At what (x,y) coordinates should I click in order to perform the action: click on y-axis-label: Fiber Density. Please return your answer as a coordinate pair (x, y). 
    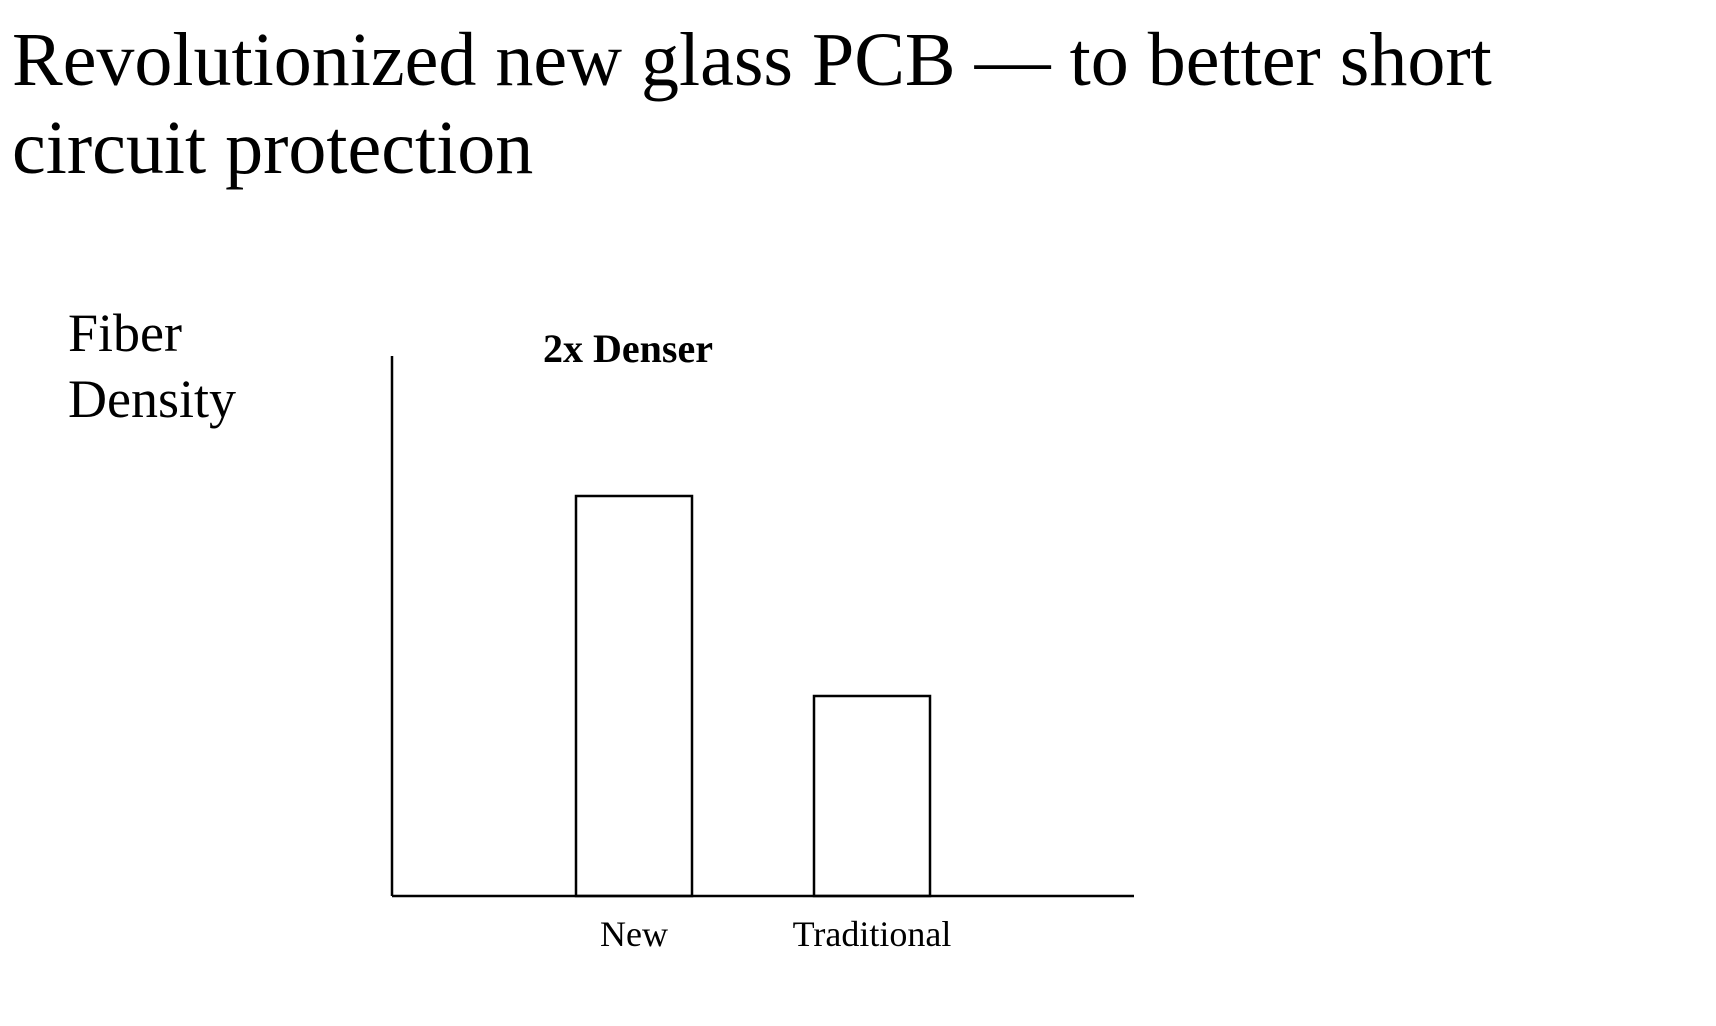
    Looking at the image, I should click on (152, 366).